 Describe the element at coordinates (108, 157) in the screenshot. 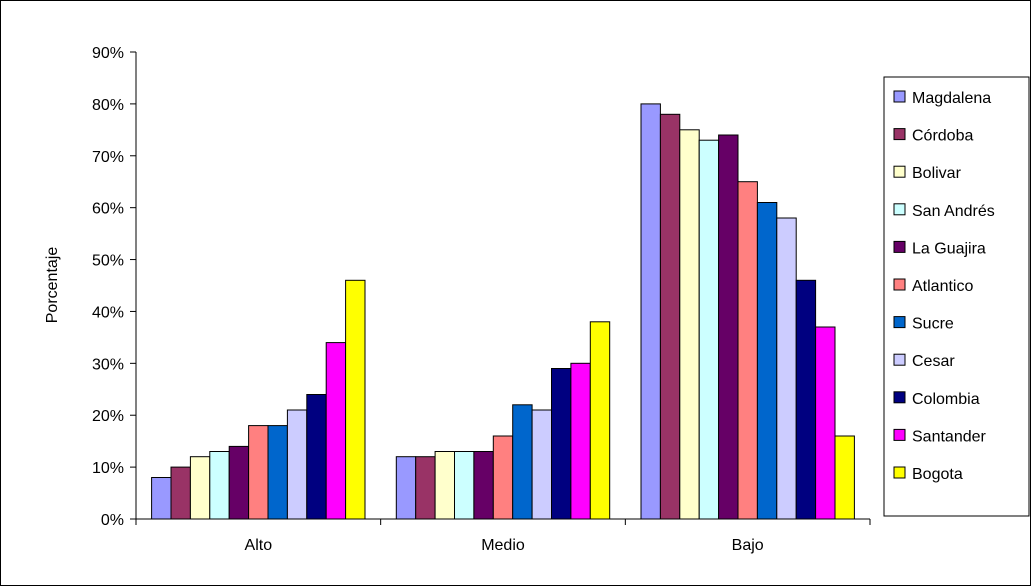

I see `y-tick-label: 70%` at that location.